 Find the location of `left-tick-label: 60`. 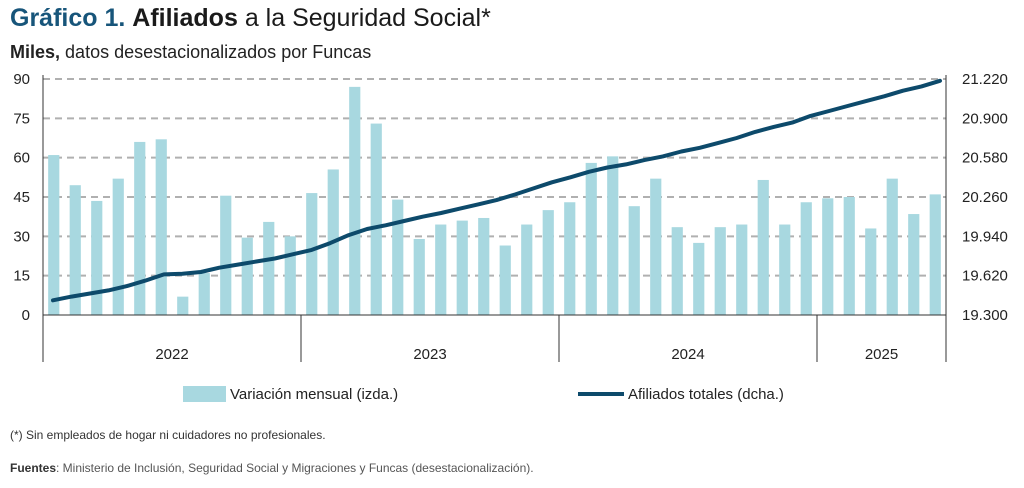

left-tick-label: 60 is located at coordinates (21, 158).